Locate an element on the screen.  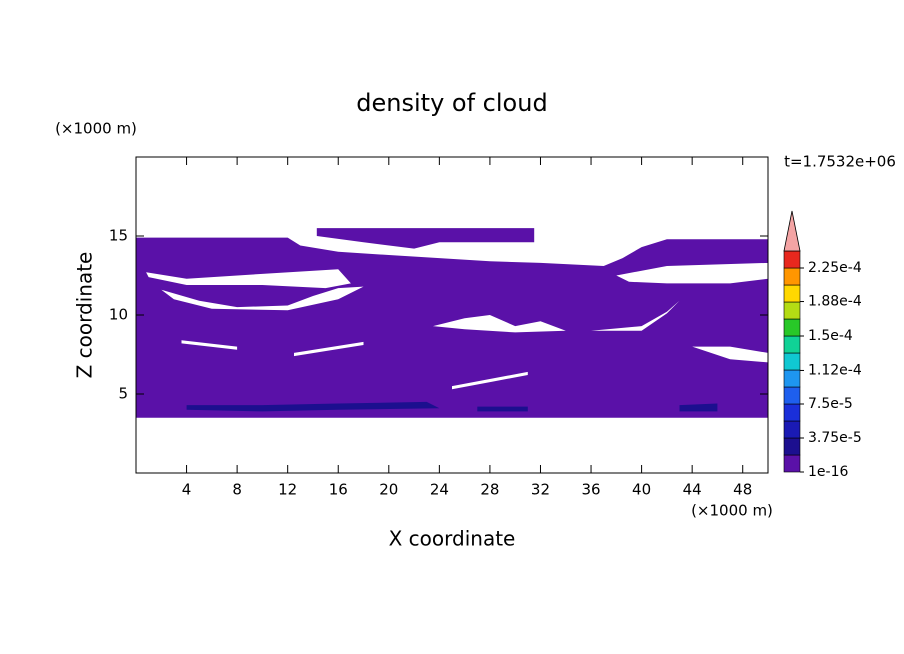
x-tick-label: 24 is located at coordinates (439, 490).